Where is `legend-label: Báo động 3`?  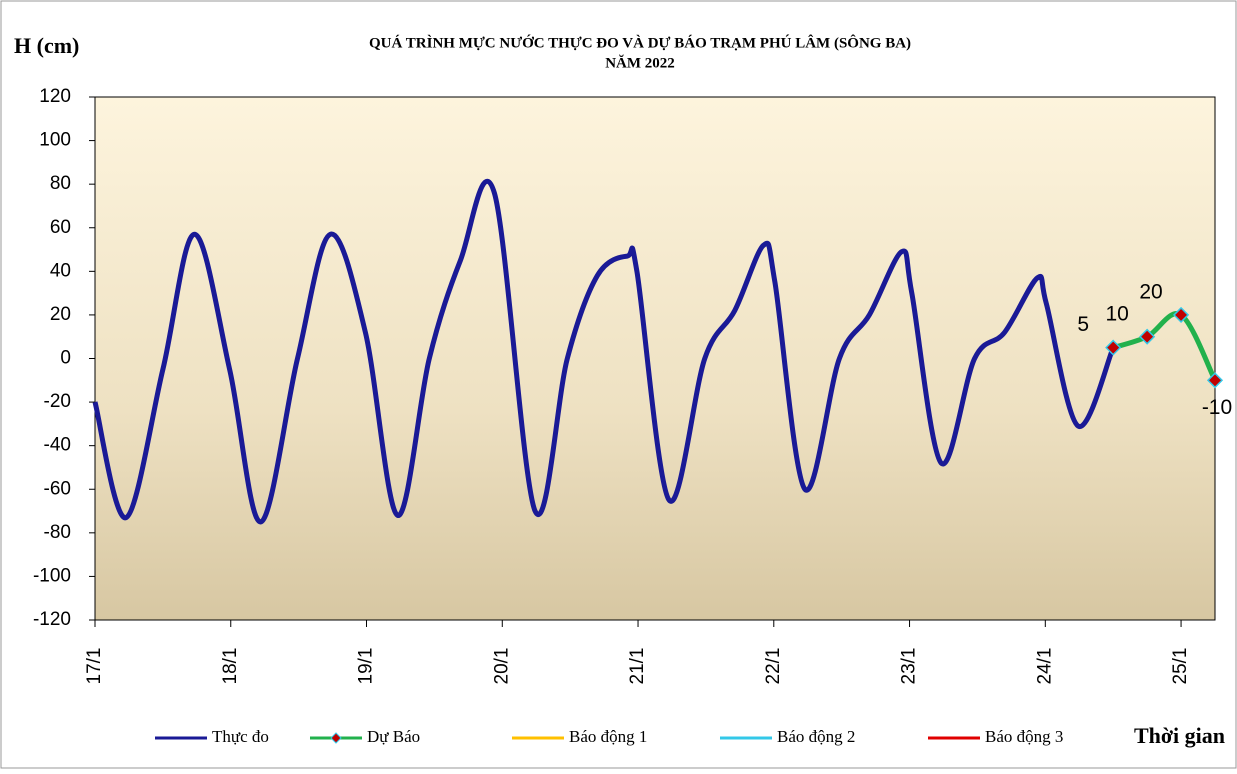
legend-label: Báo động 3 is located at coordinates (1024, 736).